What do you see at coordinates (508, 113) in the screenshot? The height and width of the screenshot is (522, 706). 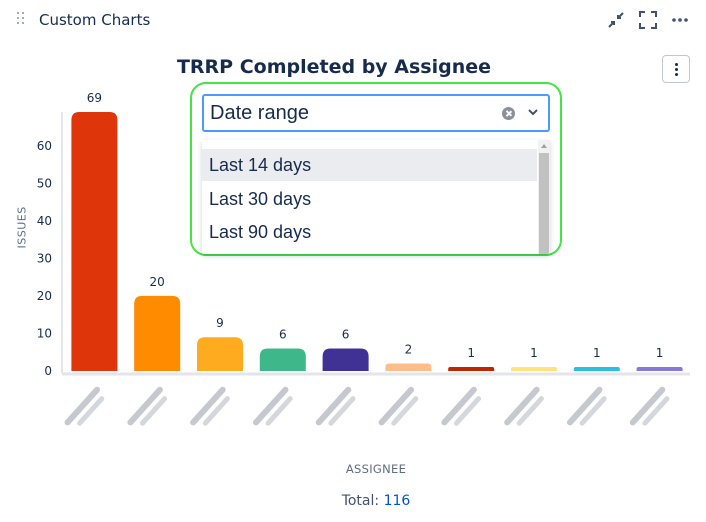 I see `clear-icon` at bounding box center [508, 113].